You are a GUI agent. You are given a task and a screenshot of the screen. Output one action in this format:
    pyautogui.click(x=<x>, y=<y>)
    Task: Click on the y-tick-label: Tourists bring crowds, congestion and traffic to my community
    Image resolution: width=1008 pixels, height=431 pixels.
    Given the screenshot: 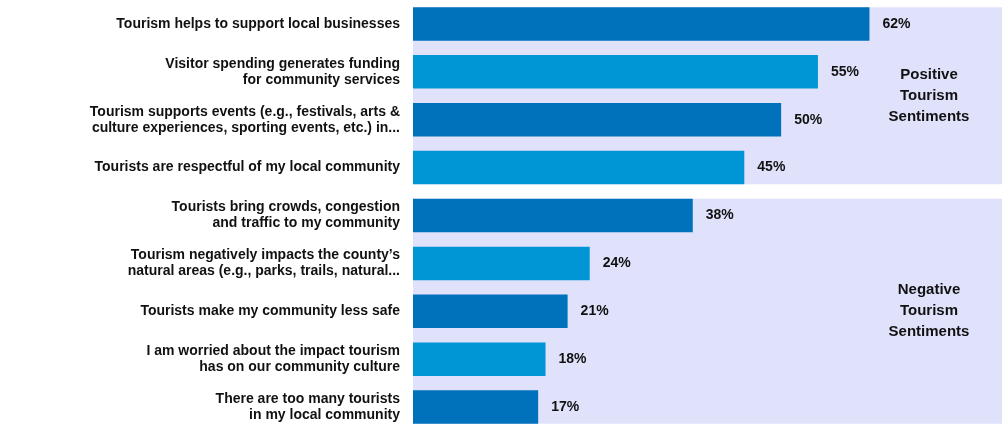 What is the action you would take?
    pyautogui.click(x=286, y=214)
    